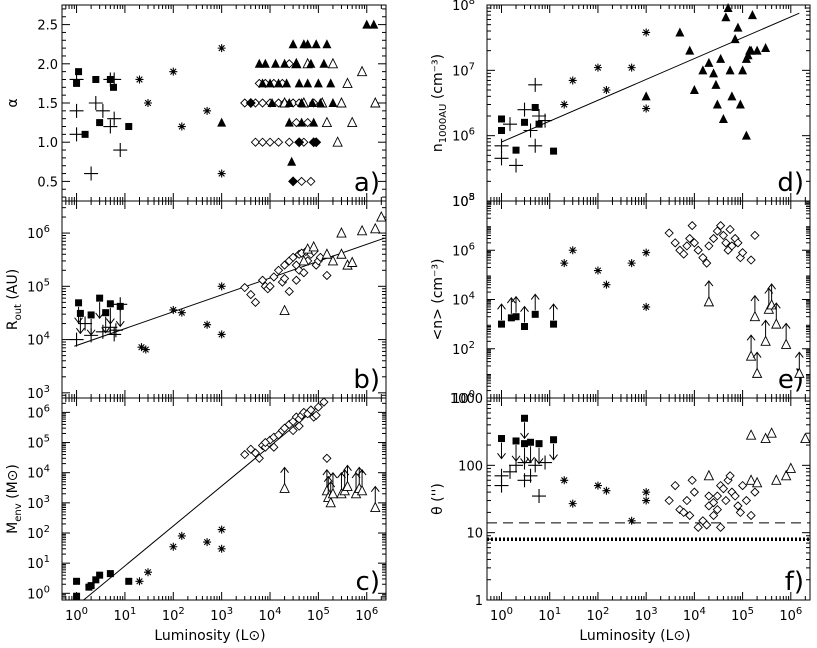 The height and width of the screenshot is (648, 817). Describe the element at coordinates (196, 103) in the screenshot. I see `panel-a: 0.5 1.0 1.5 2.0 2.5 α a)` at that location.